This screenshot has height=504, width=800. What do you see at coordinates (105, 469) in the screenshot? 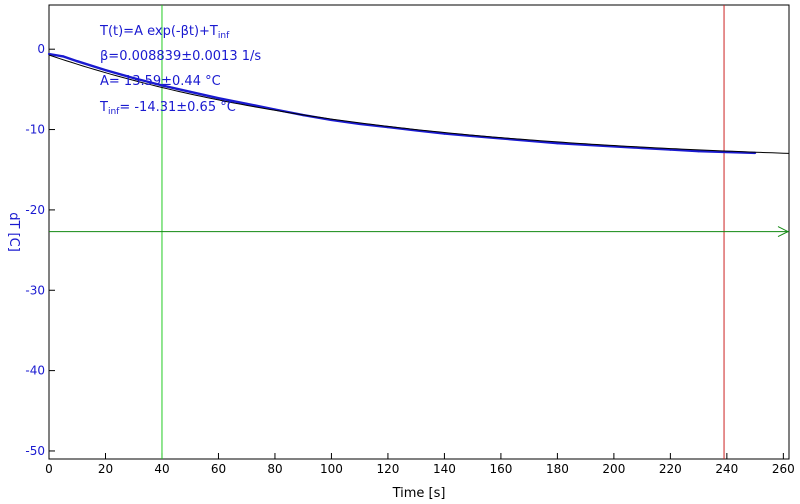
I see `x-tick-label: 20` at bounding box center [105, 469].